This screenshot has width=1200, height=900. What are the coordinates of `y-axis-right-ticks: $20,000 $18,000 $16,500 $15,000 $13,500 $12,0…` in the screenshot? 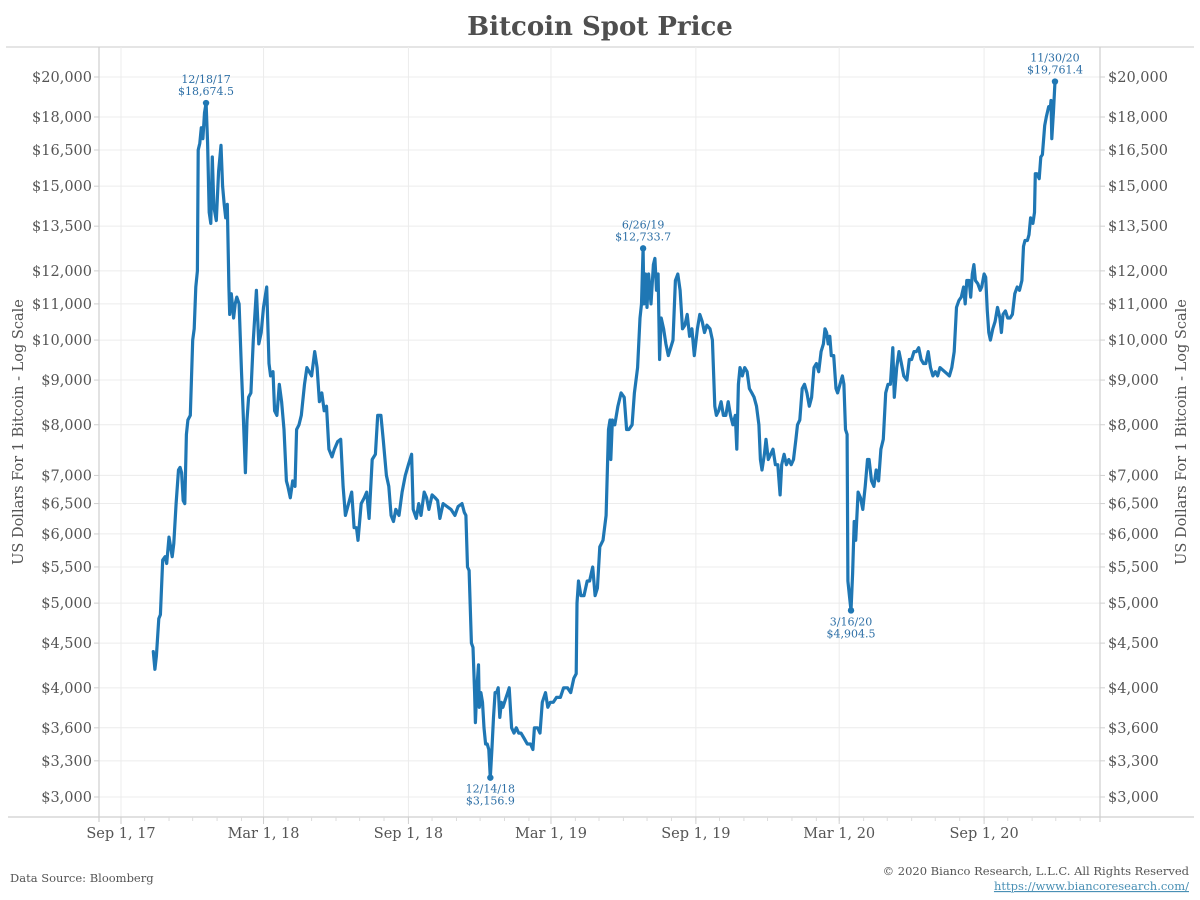 It's located at (1134, 438).